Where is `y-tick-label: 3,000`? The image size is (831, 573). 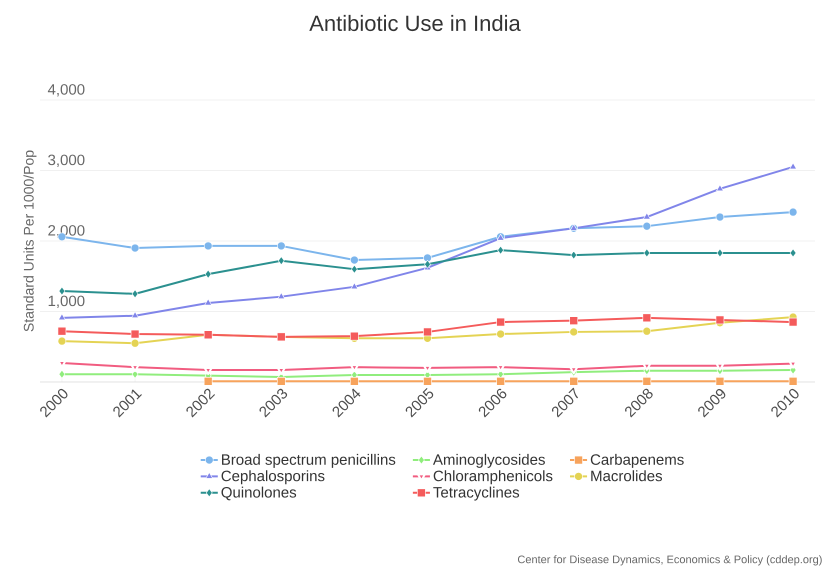 y-tick-label: 3,000 is located at coordinates (66, 160).